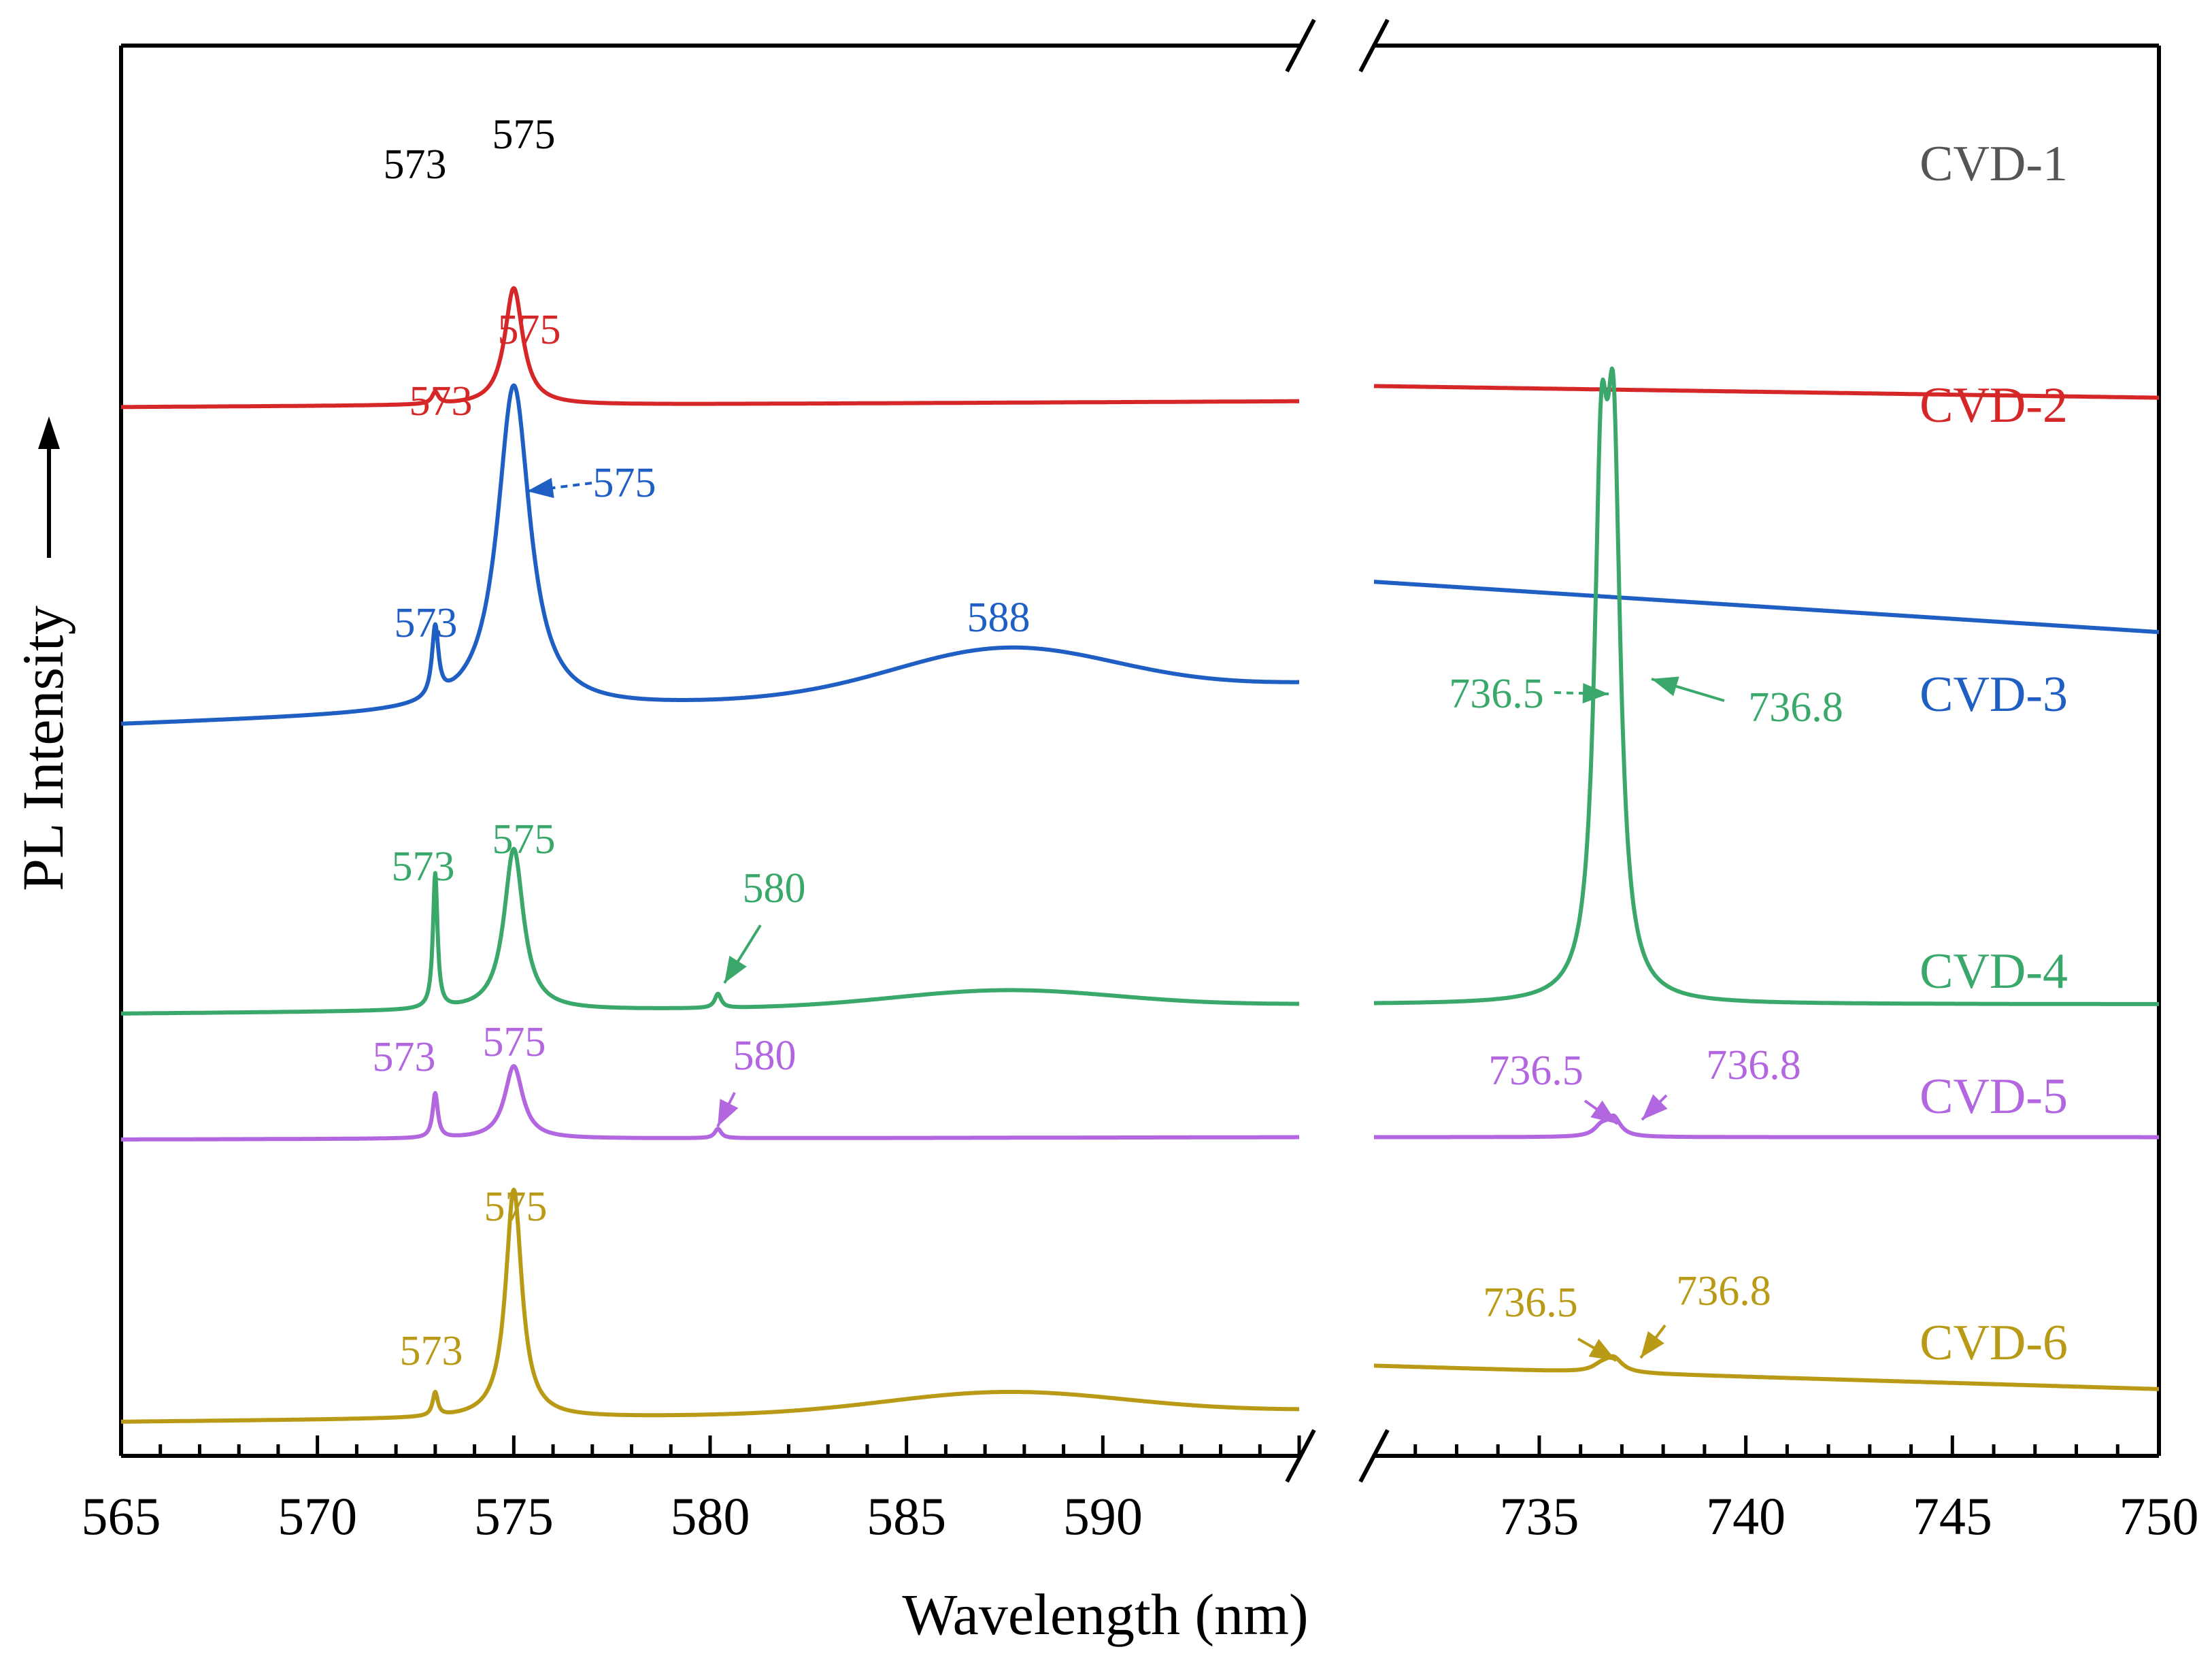  What do you see at coordinates (1994, 1343) in the screenshot?
I see `series-label-cvd-6: CVD-6` at bounding box center [1994, 1343].